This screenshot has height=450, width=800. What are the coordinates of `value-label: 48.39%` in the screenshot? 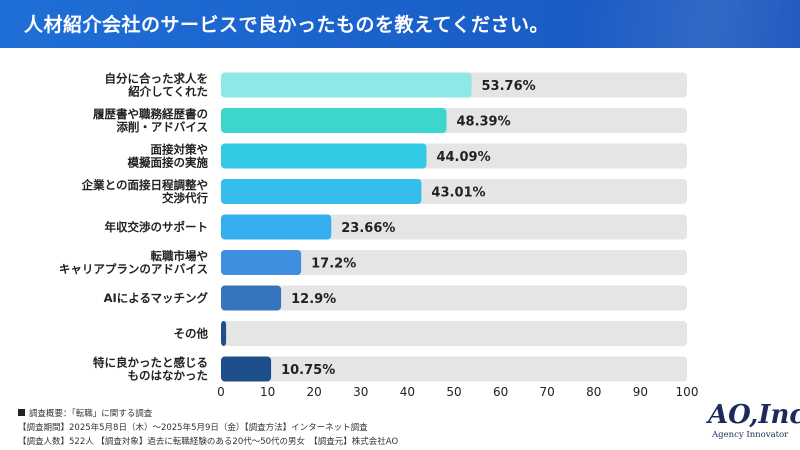 It's located at (483, 122).